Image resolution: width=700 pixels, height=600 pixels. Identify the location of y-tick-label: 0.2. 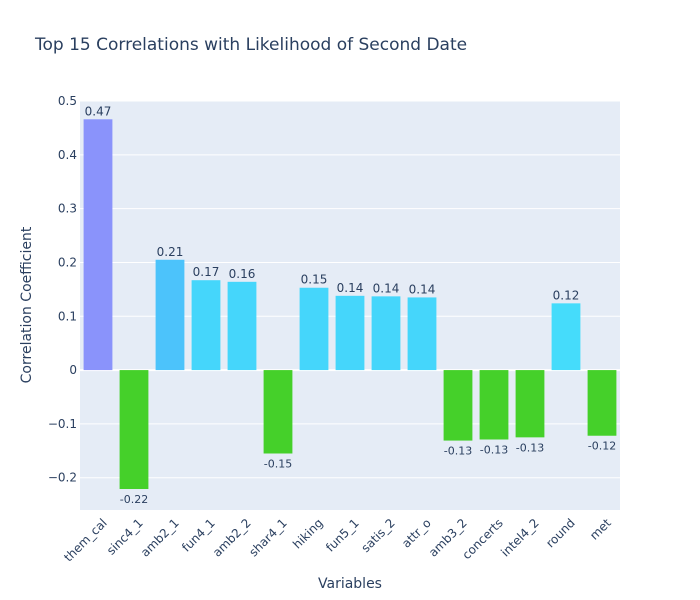
(67, 262).